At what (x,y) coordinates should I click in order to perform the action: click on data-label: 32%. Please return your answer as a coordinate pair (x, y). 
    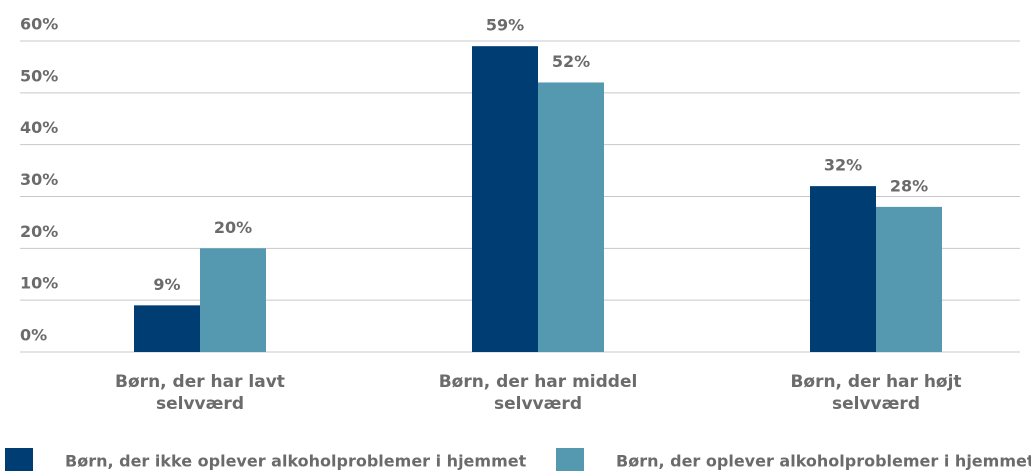
    Looking at the image, I should click on (843, 165).